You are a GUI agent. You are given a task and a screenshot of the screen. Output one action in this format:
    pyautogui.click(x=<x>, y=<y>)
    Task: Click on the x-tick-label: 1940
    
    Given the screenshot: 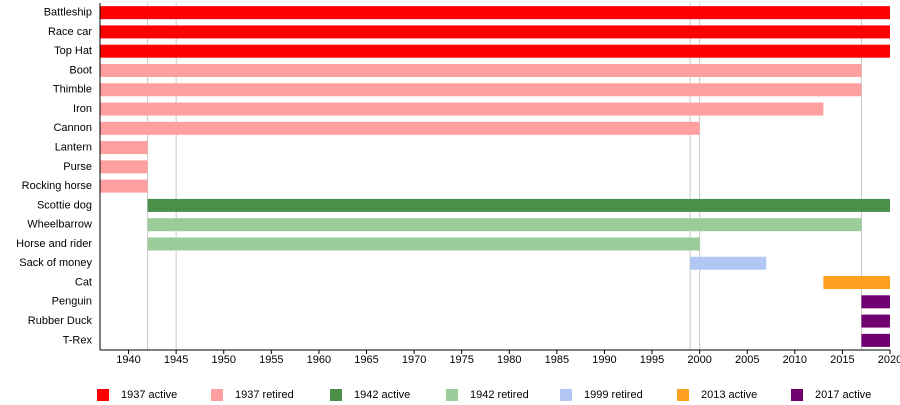 What is the action you would take?
    pyautogui.click(x=128, y=360)
    